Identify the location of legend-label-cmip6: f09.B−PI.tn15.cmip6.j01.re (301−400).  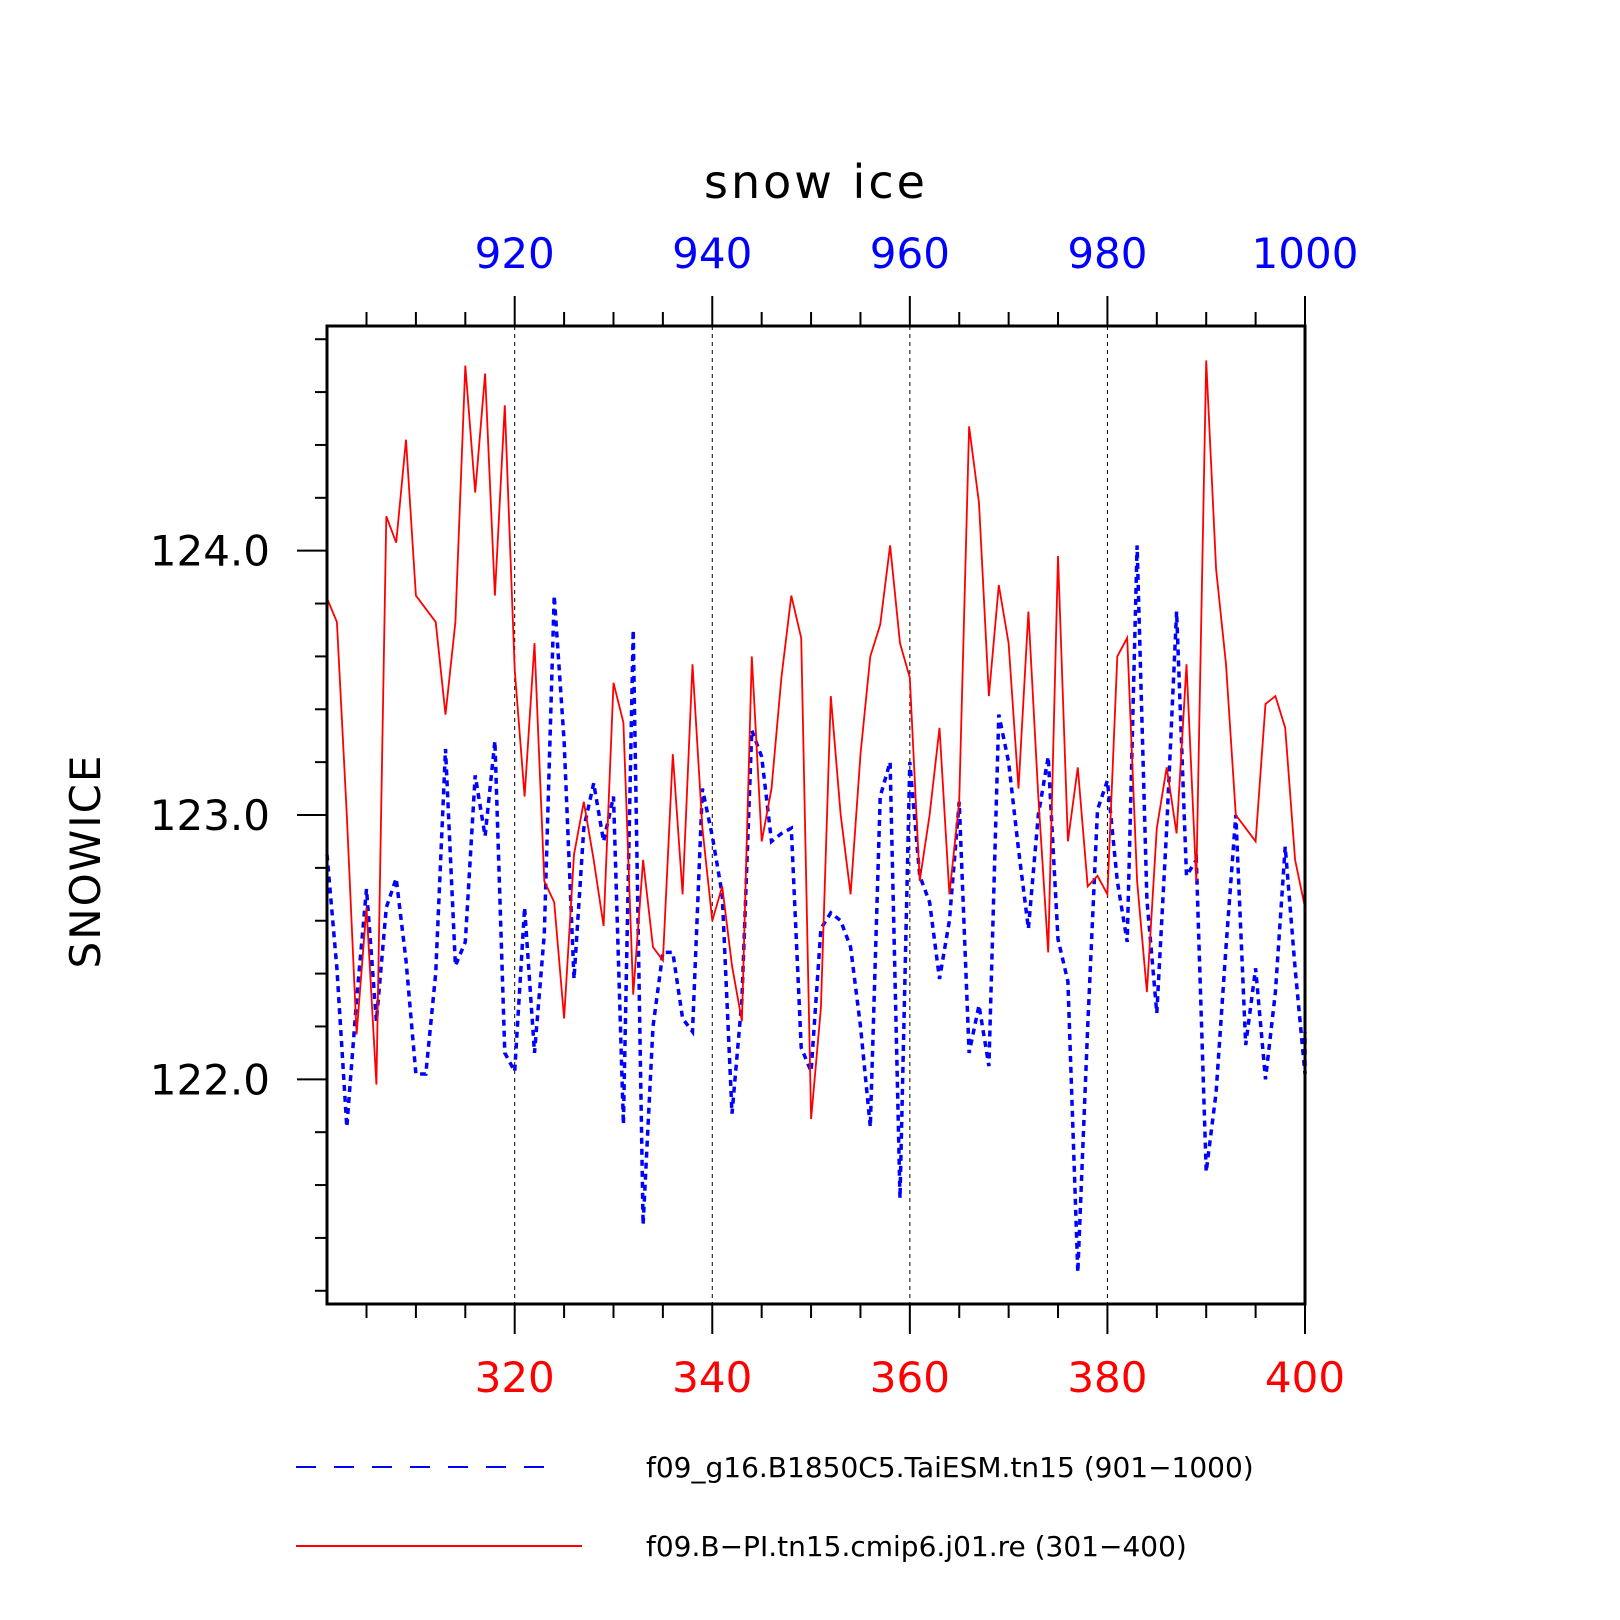
(916, 1546).